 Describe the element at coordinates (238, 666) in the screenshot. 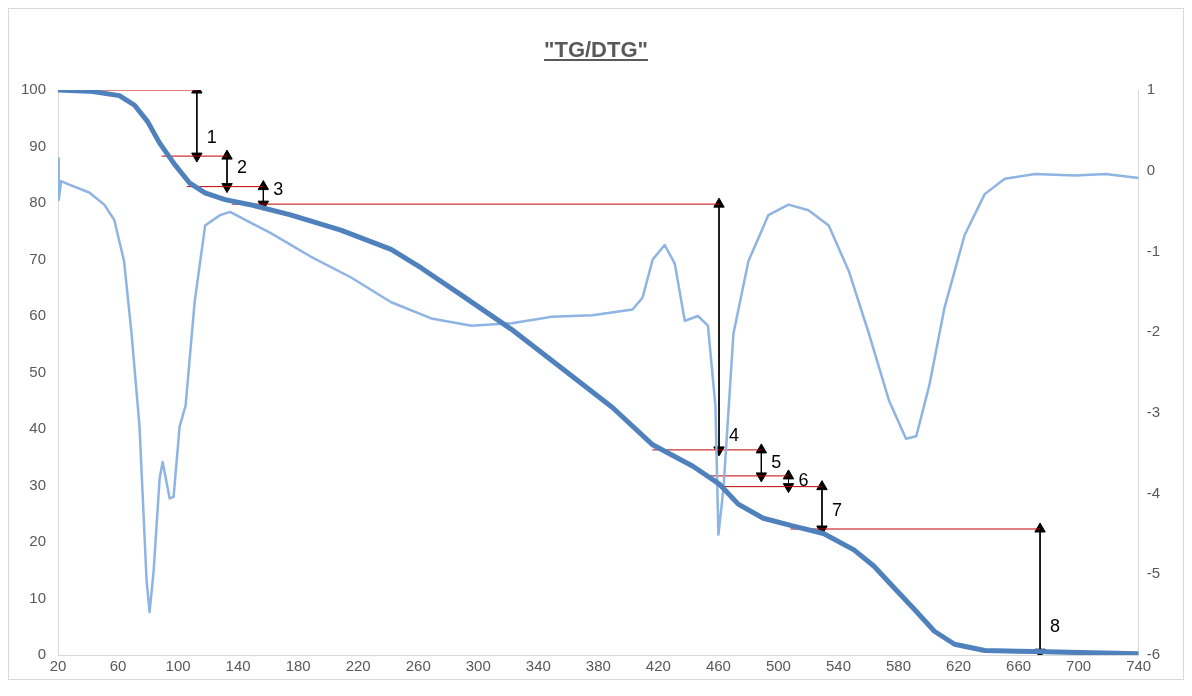

I see `x-tick-label: 140` at that location.